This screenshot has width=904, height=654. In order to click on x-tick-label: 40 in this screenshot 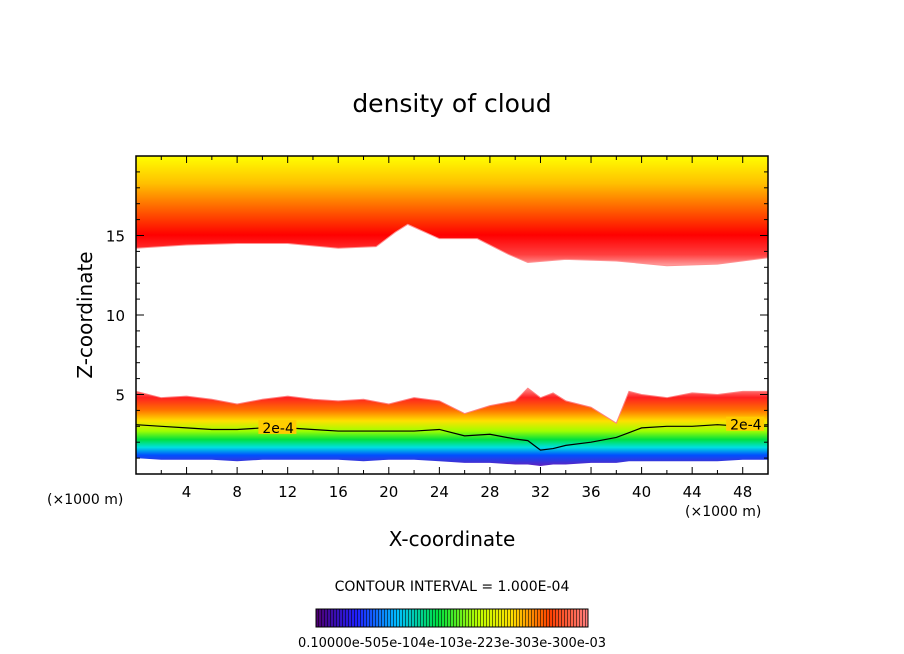, I will do `click(641, 492)`.